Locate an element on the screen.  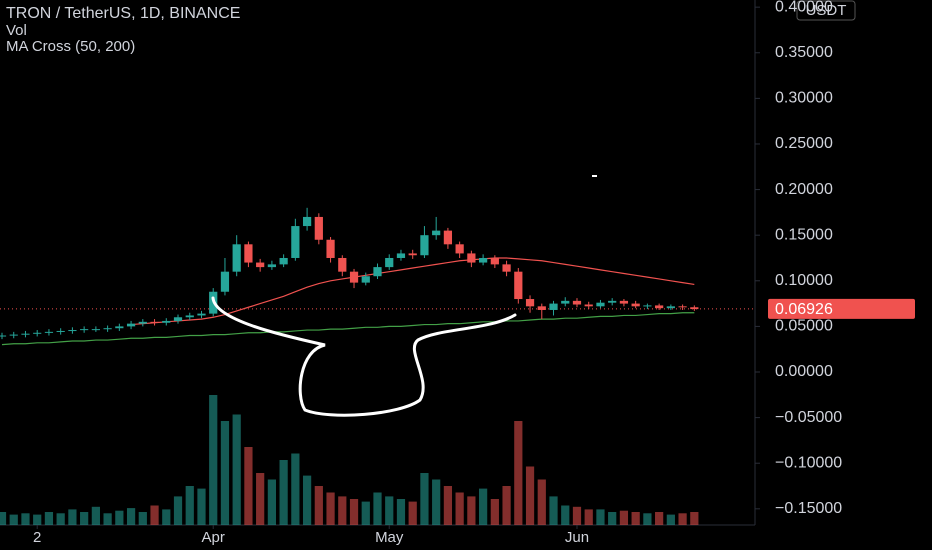
volume-legend: Vol is located at coordinates (16, 30).